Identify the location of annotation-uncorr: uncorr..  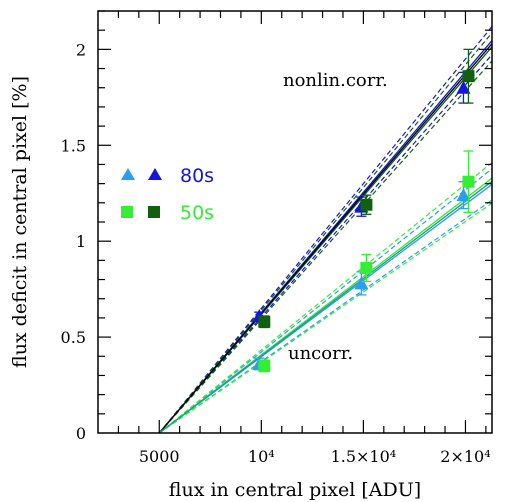
(320, 353).